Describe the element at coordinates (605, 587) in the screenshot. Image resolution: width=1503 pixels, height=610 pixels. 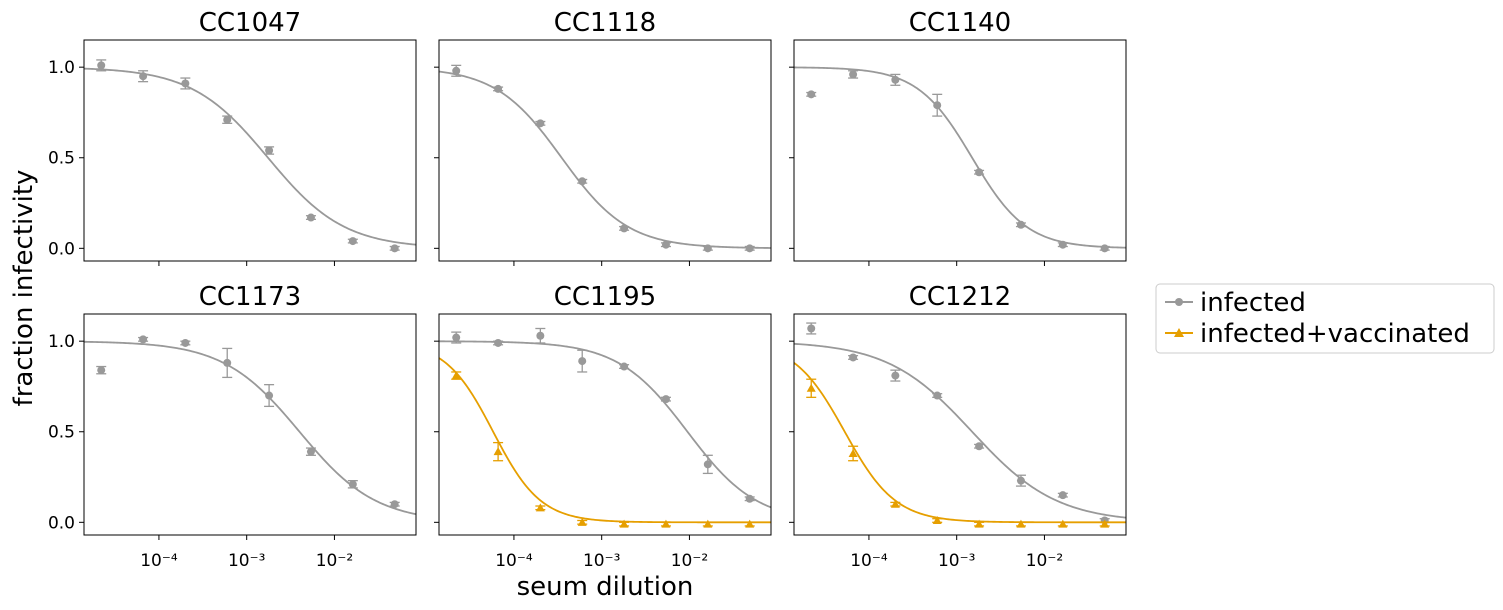
I see `figure-xlabel: seum dilution` at that location.